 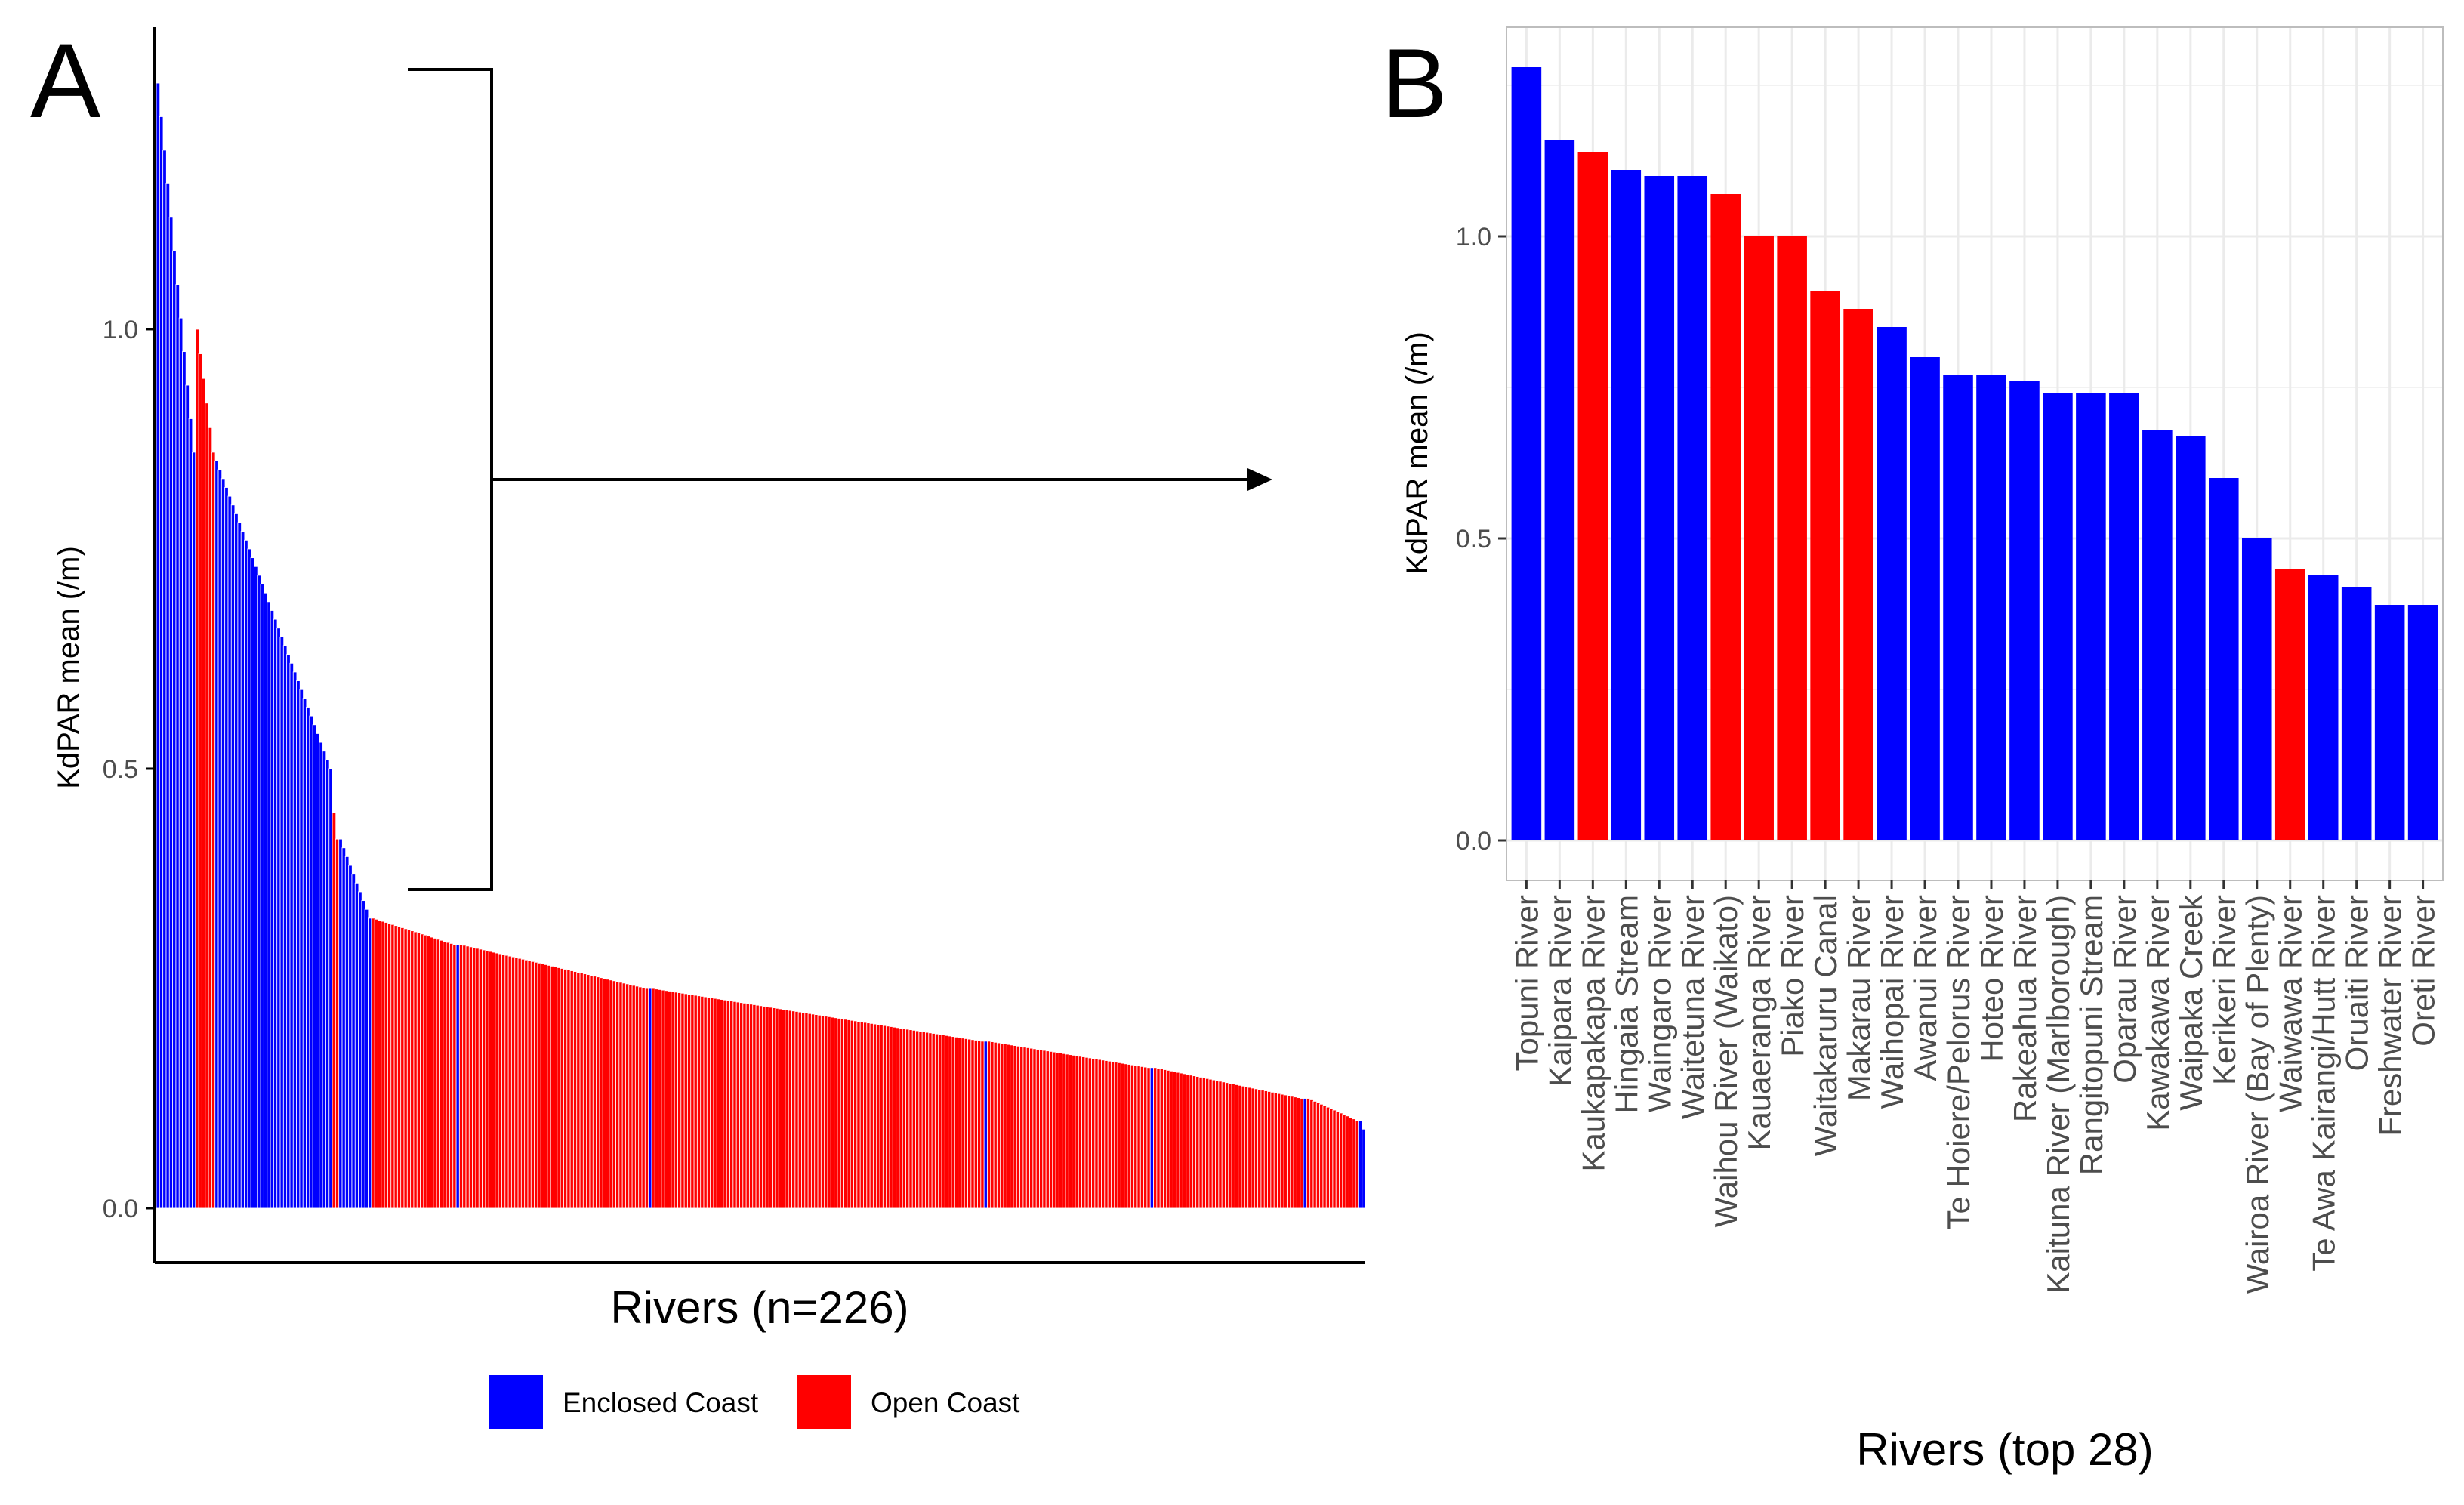 What do you see at coordinates (516, 1402) in the screenshot?
I see `legend-swatch-enclosed` at bounding box center [516, 1402].